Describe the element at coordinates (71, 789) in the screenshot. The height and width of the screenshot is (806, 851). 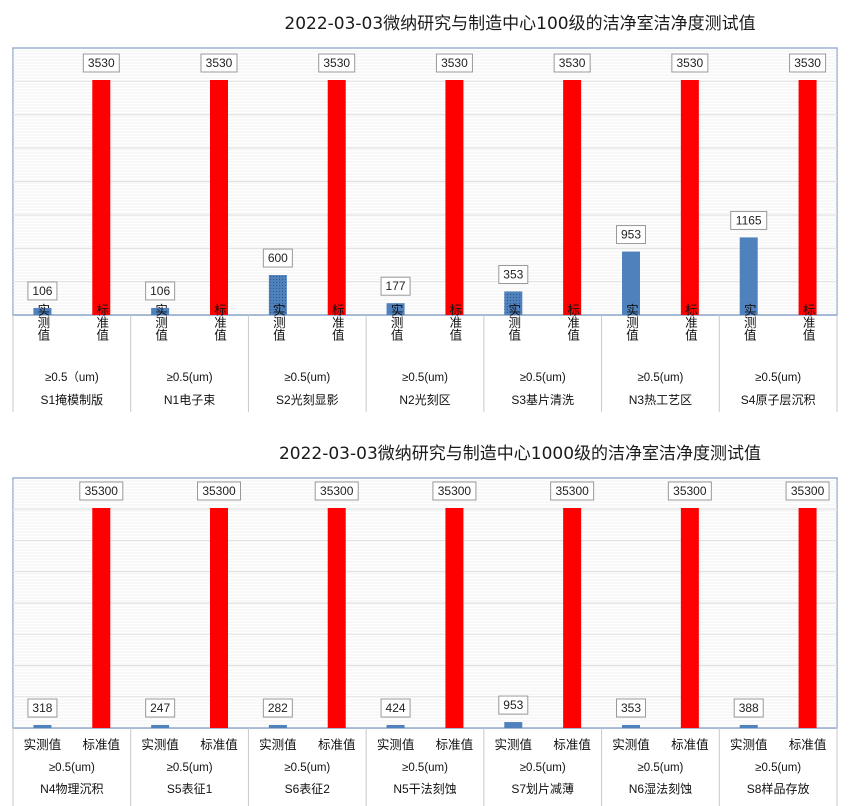
I see `category-label: N4物理沉积` at that location.